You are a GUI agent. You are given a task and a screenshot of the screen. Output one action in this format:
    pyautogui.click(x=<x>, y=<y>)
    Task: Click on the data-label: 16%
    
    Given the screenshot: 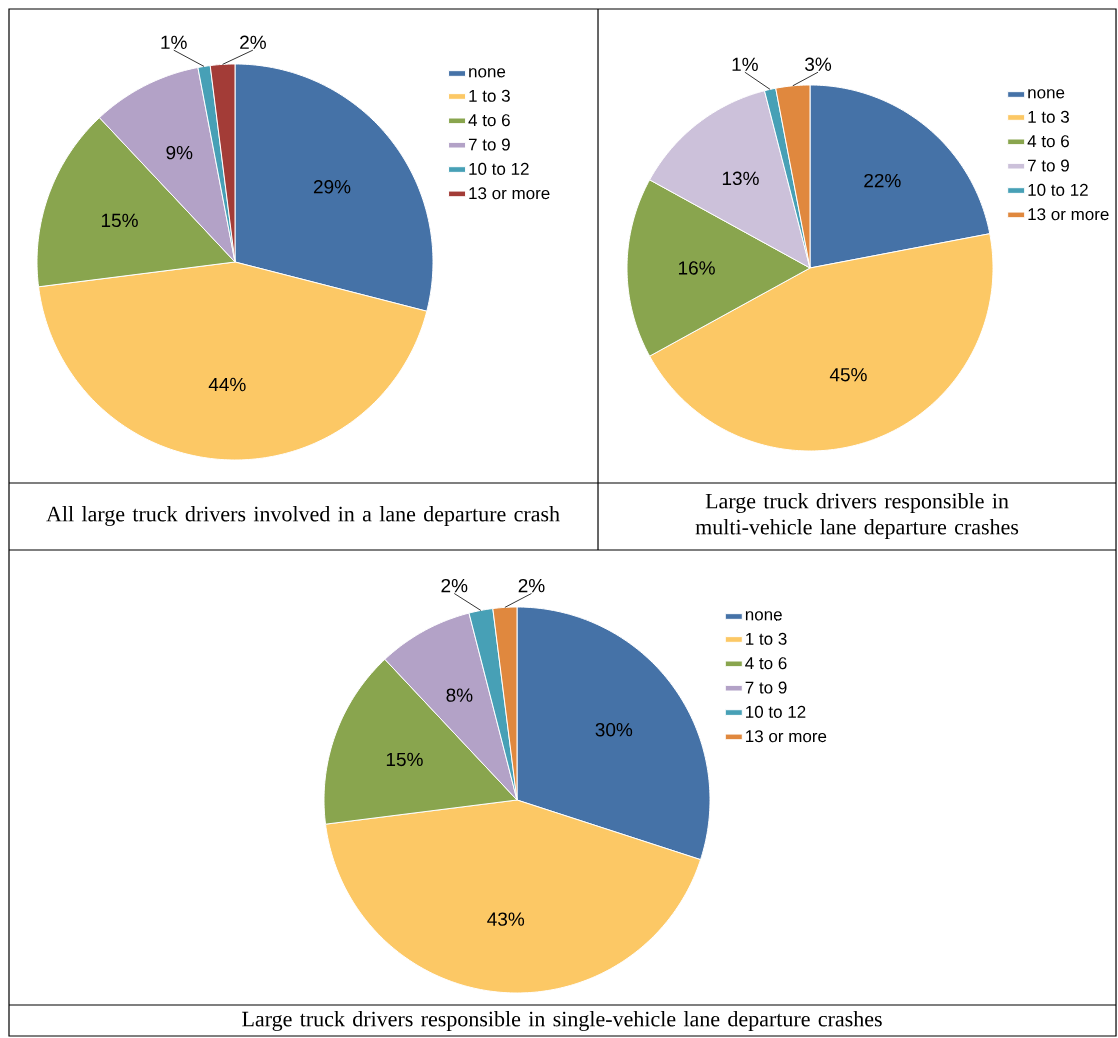 What is the action you would take?
    pyautogui.click(x=696, y=268)
    